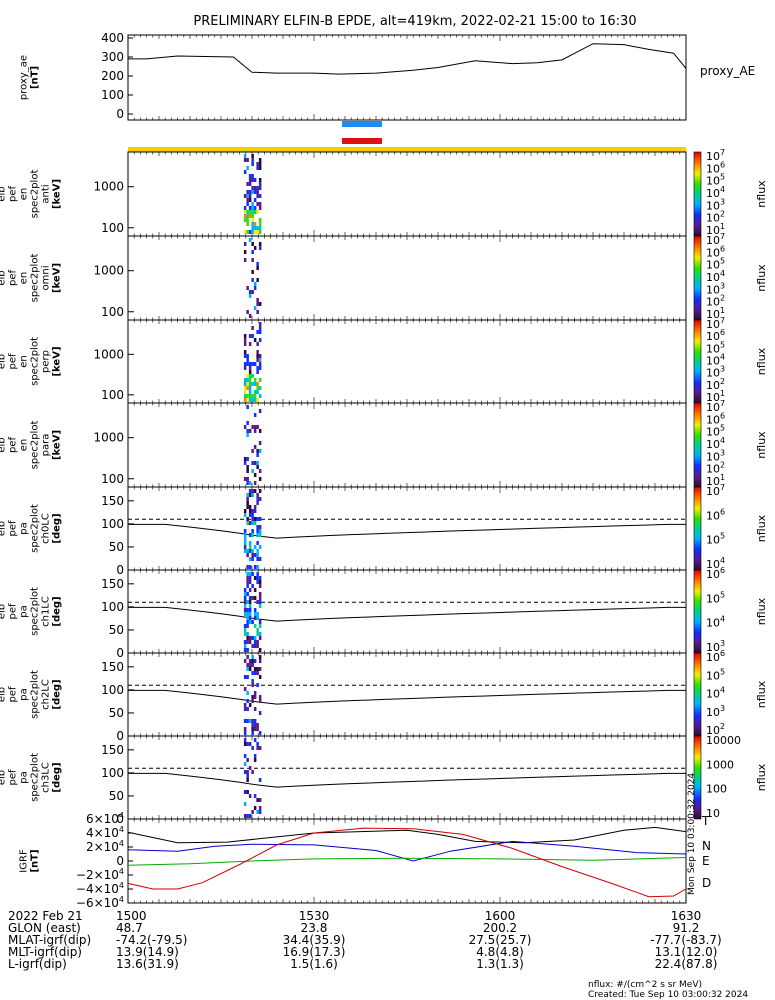 This screenshot has width=775, height=1000. What do you see at coordinates (715, 468) in the screenshot?
I see `panel-para-colorbar-tick: 10²` at bounding box center [715, 468].